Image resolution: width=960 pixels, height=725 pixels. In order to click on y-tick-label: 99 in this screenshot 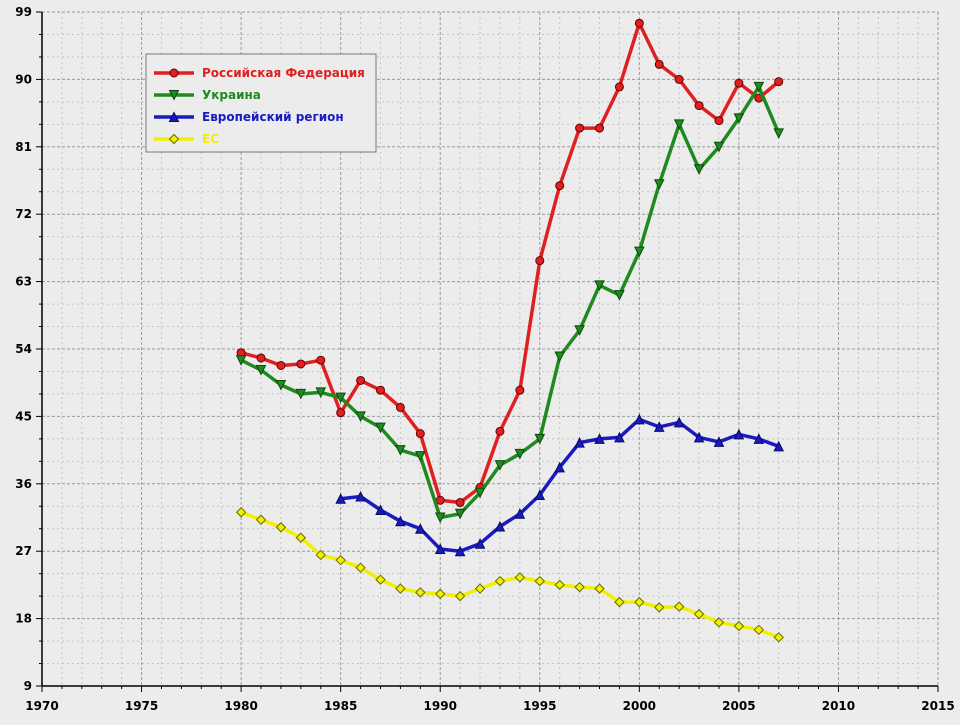, I will do `click(23, 12)`.